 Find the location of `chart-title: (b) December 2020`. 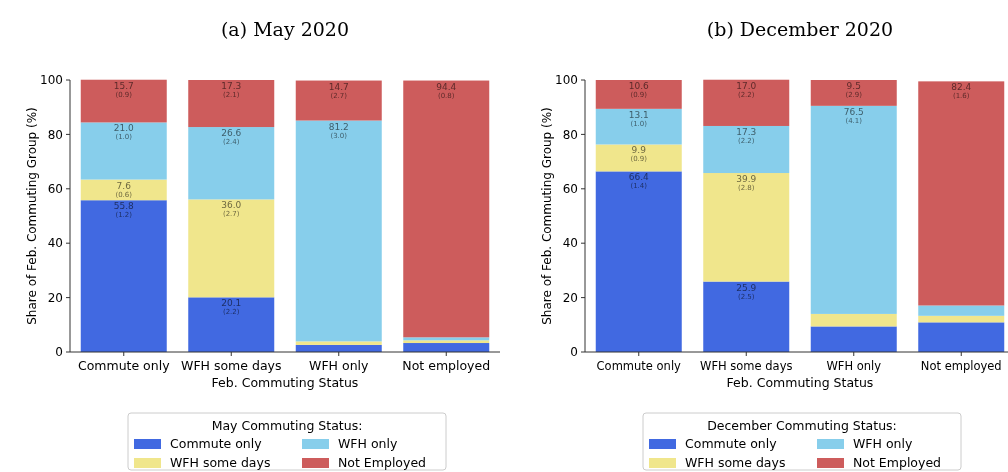

chart-title: (b) December 2020 is located at coordinates (800, 29).